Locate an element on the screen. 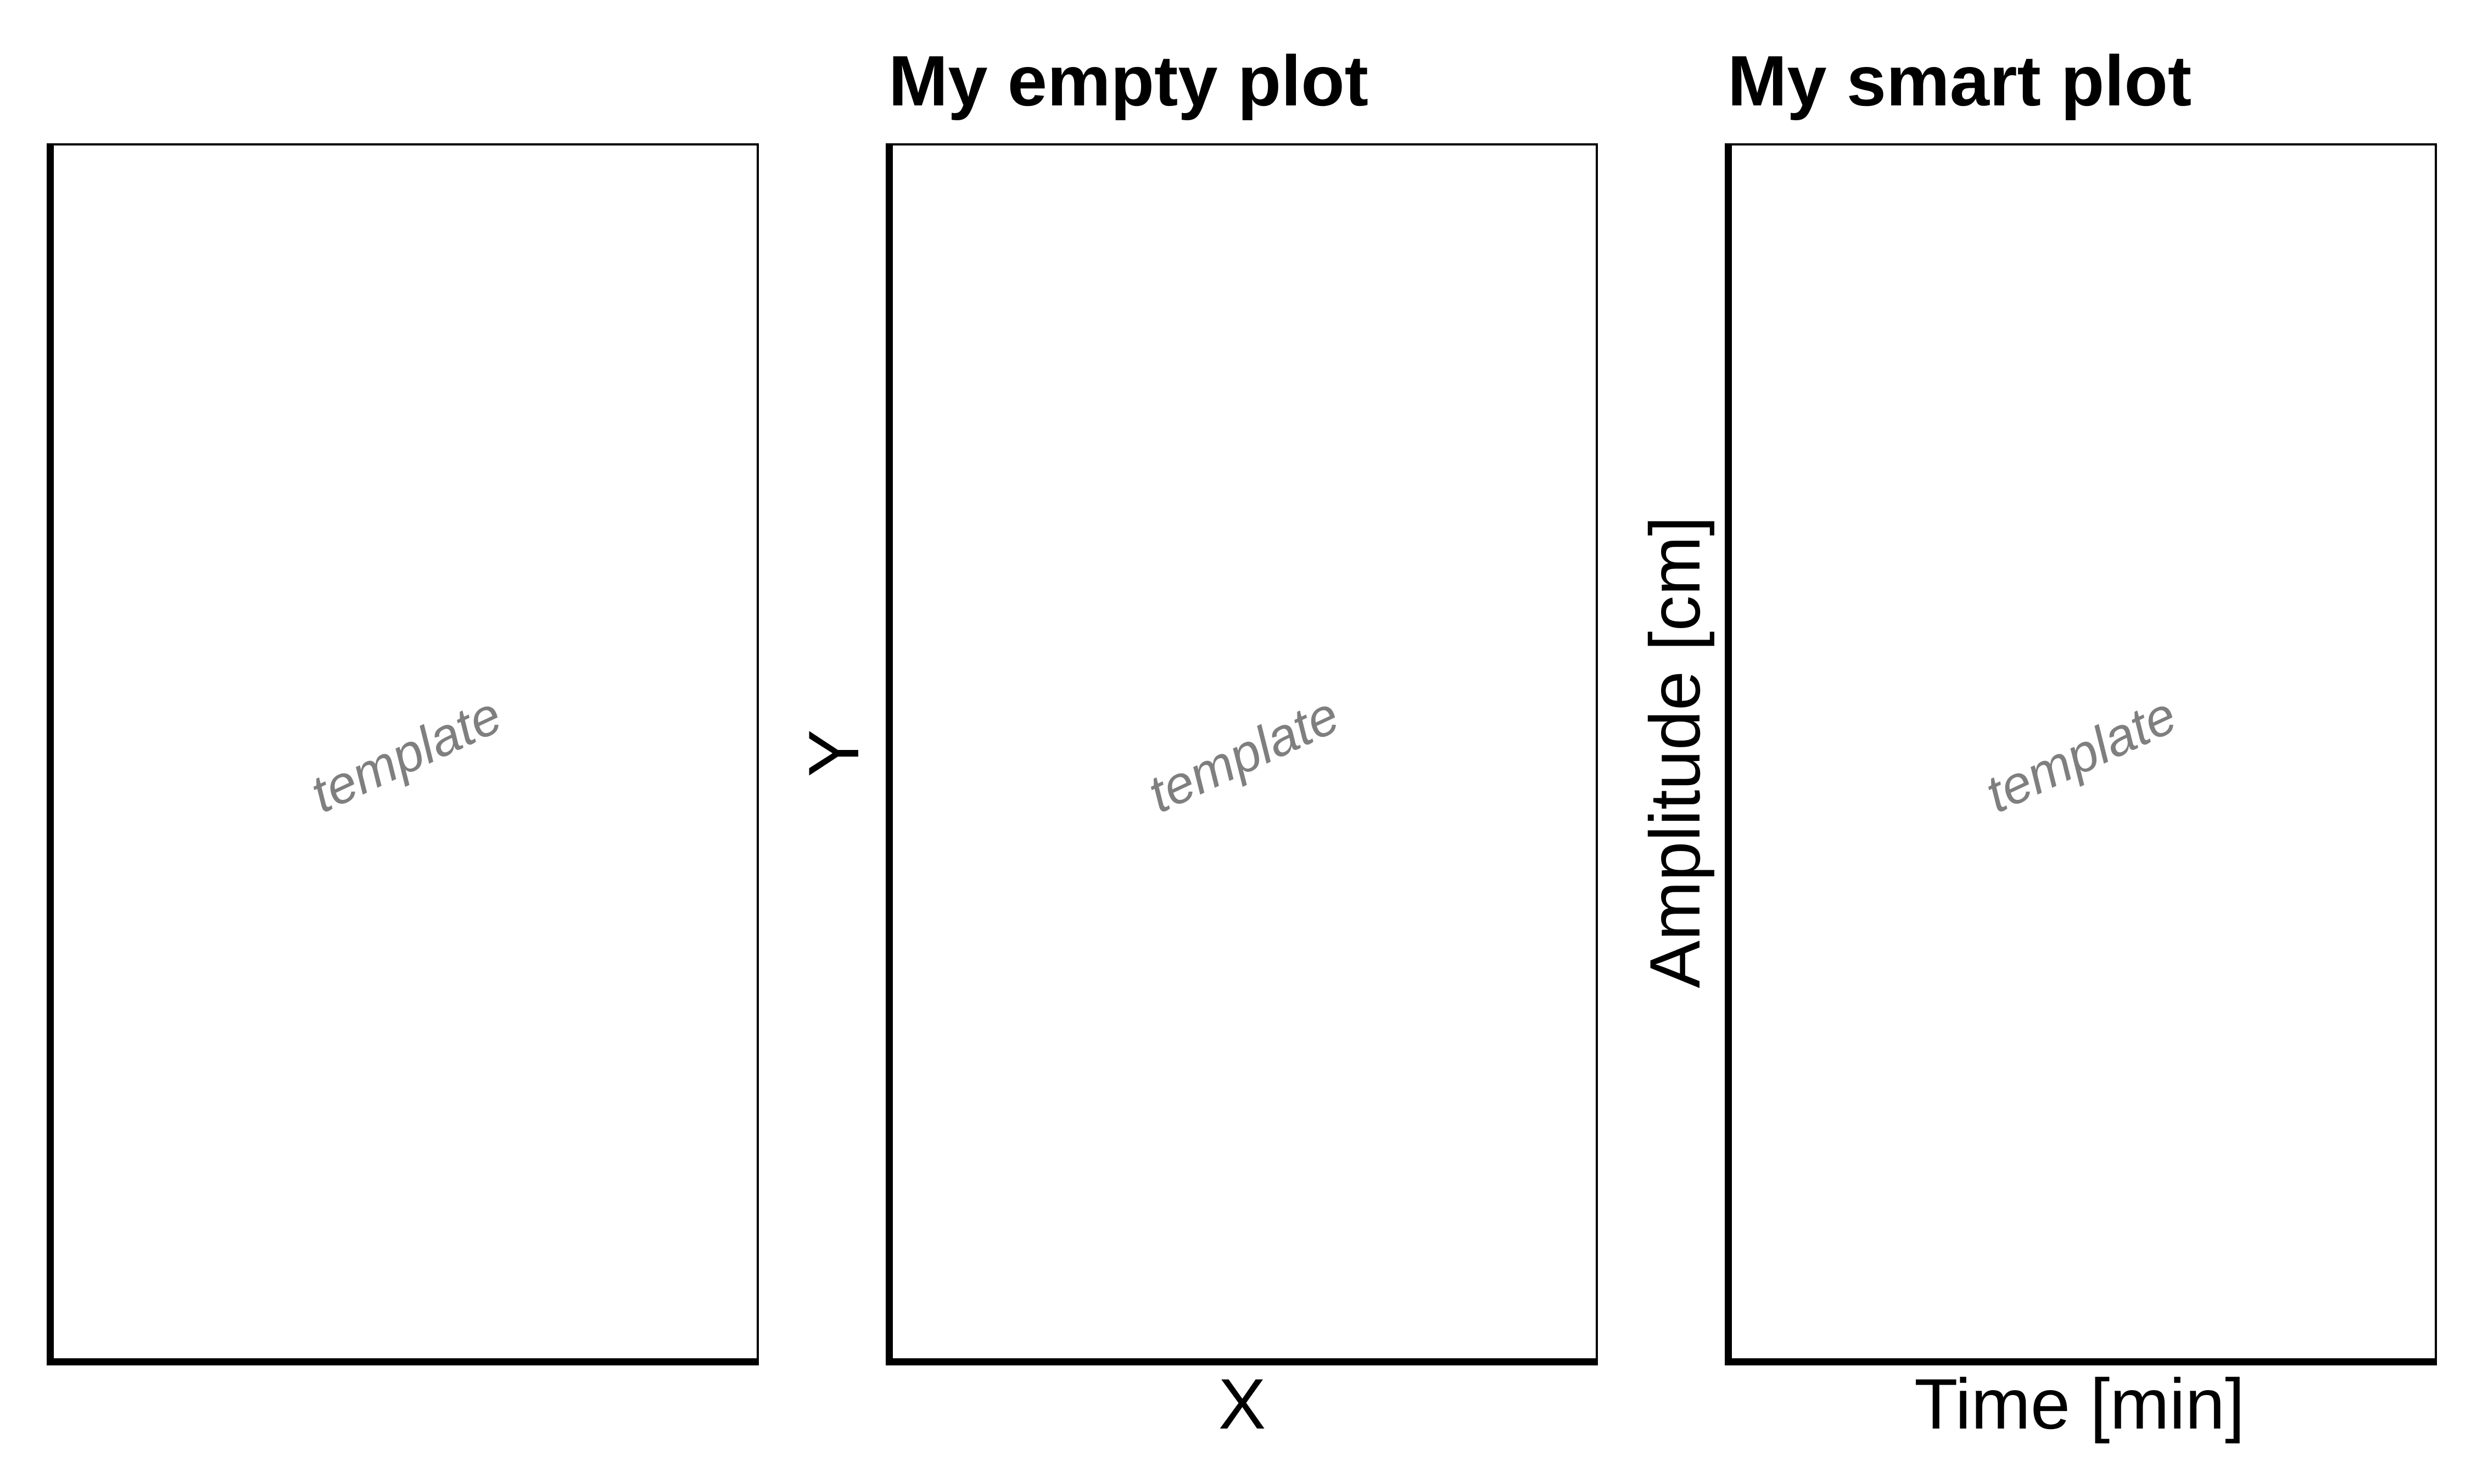  x-axis-label-3: Time [min] is located at coordinates (2079, 1404).